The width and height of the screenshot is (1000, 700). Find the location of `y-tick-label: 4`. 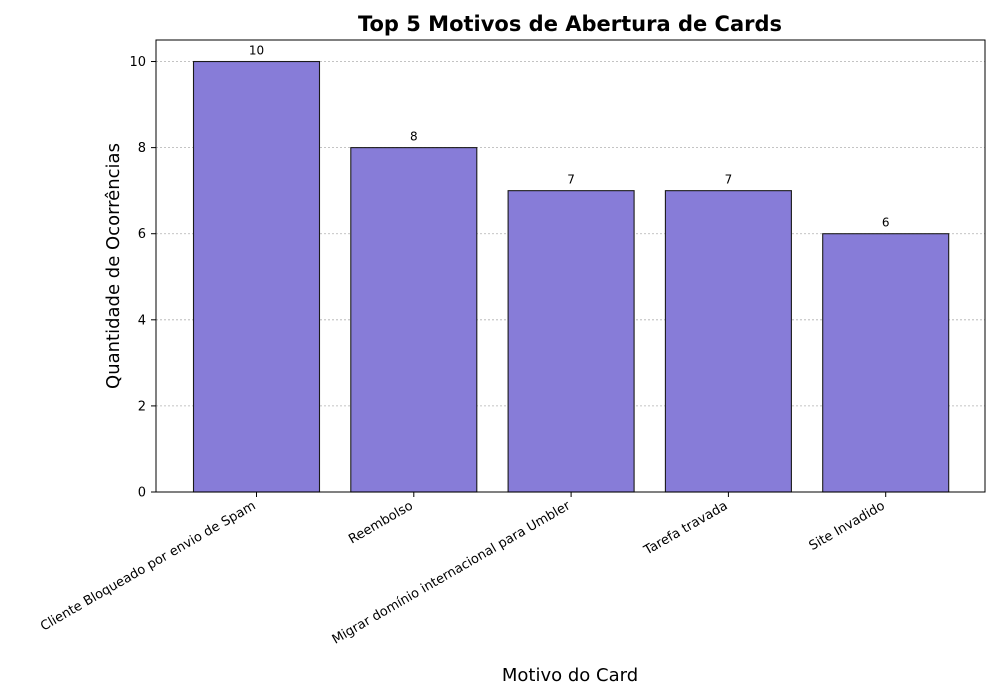

y-tick-label: 4 is located at coordinates (142, 320).